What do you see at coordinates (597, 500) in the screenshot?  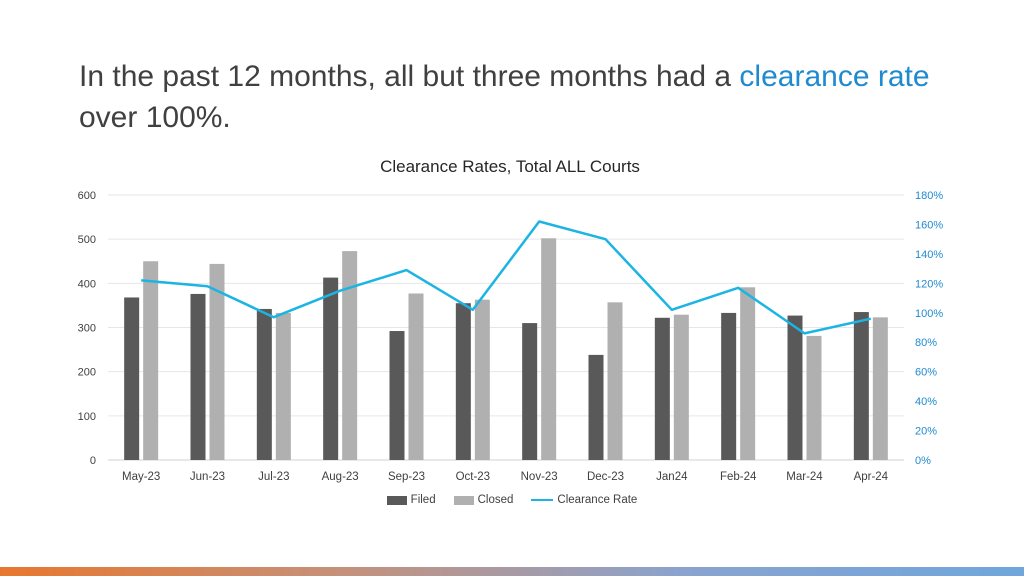 I see `legend-label-rate: Clearance Rate` at bounding box center [597, 500].